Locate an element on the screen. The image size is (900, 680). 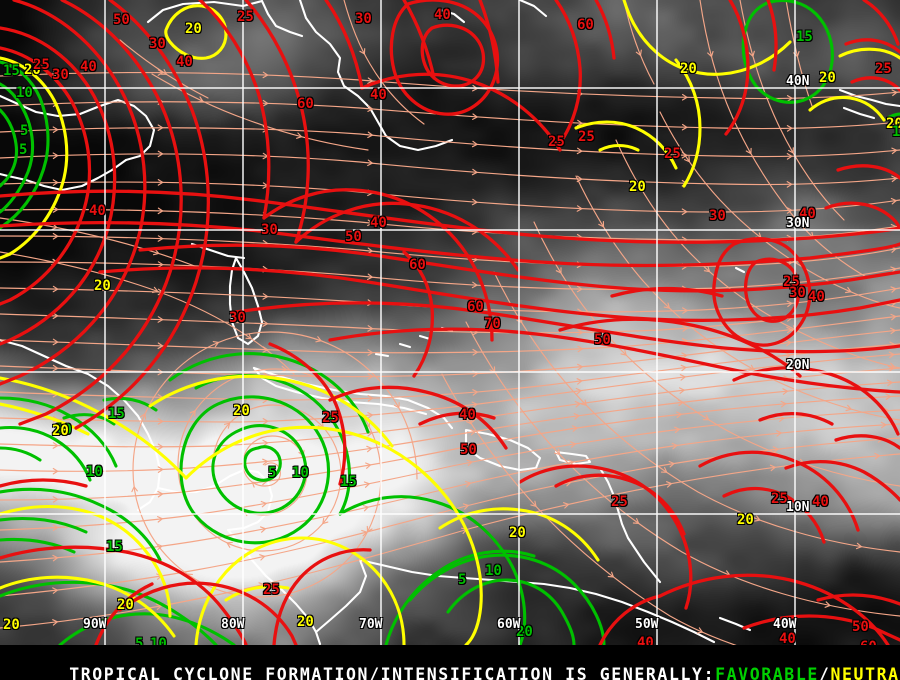
lat-label: 20N is located at coordinates (798, 365).